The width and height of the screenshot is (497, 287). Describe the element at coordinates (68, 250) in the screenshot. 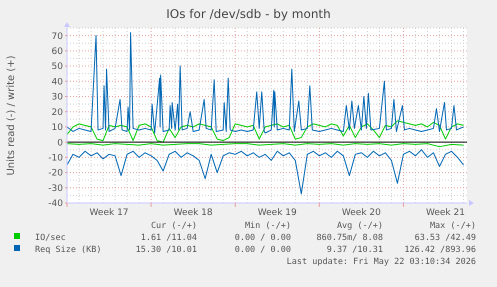

I see `legend-label: Req Size (KB)` at that location.